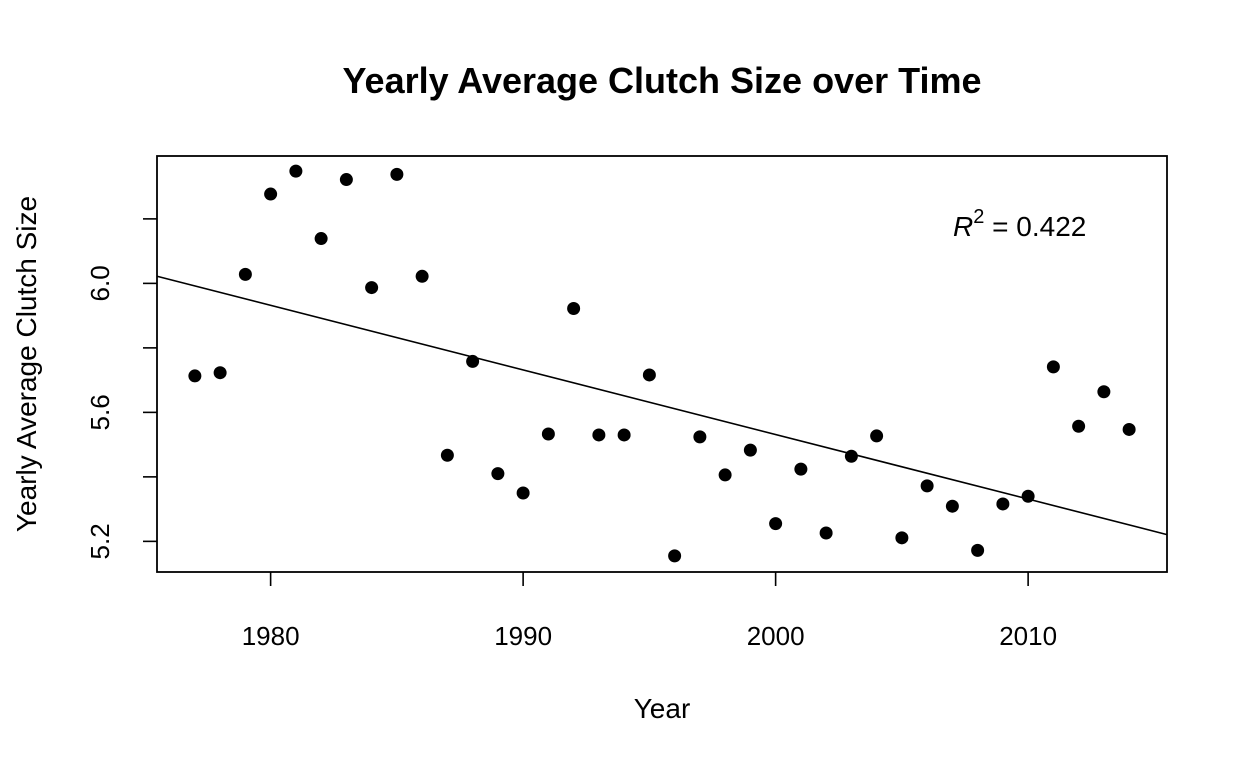 The width and height of the screenshot is (1248, 768). Describe the element at coordinates (649, 611) in the screenshot. I see `x-axis: 1980 1990 2000 2010` at that location.